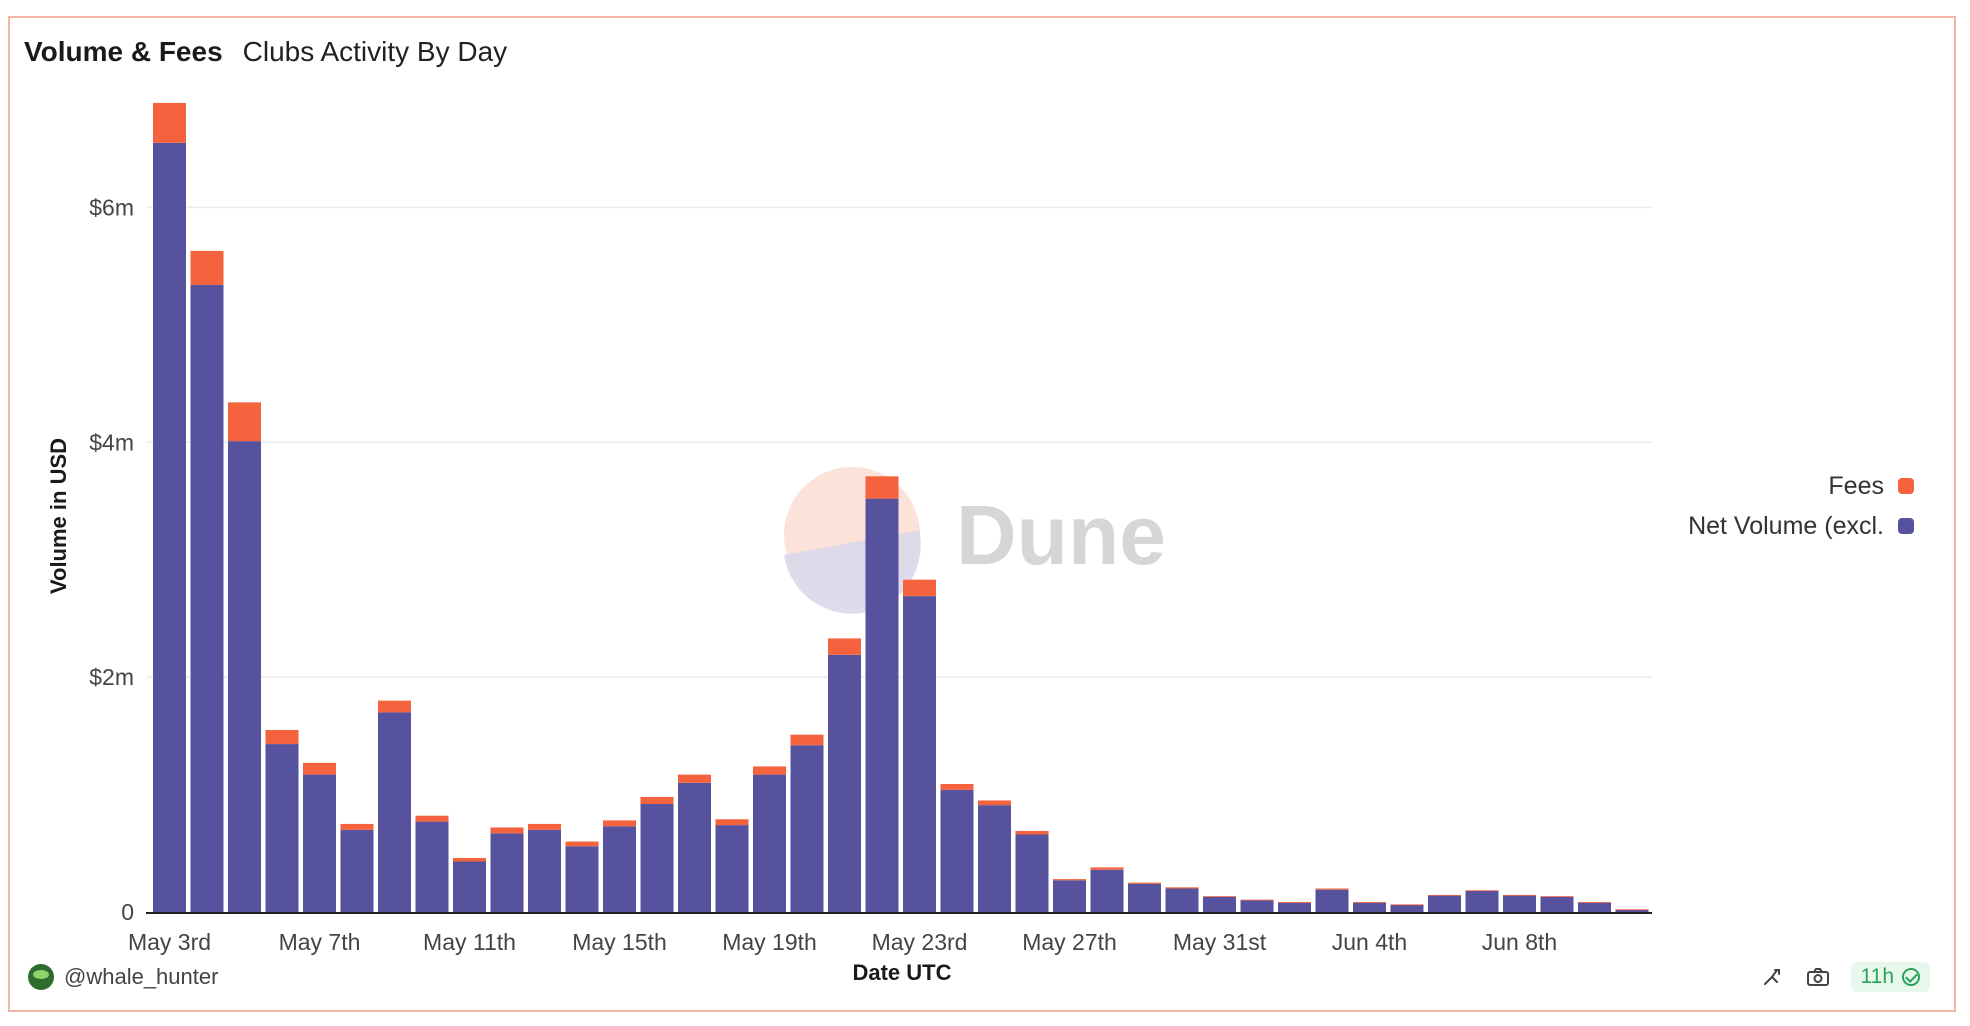  Describe the element at coordinates (975, 540) in the screenshot. I see `dune-watermark: Dune` at that location.